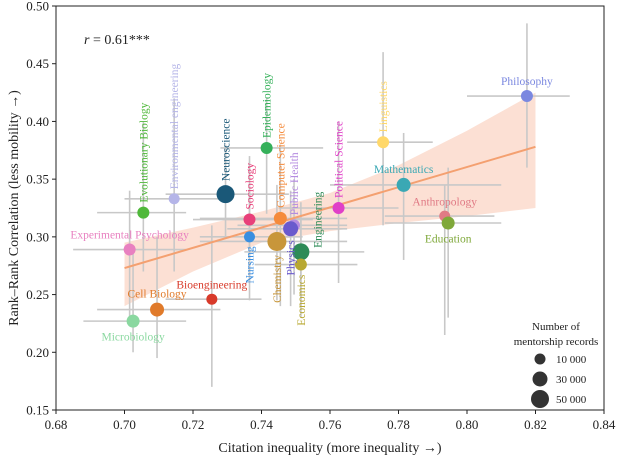  I want to click on legend-label-2: 30 000, so click(571, 380).